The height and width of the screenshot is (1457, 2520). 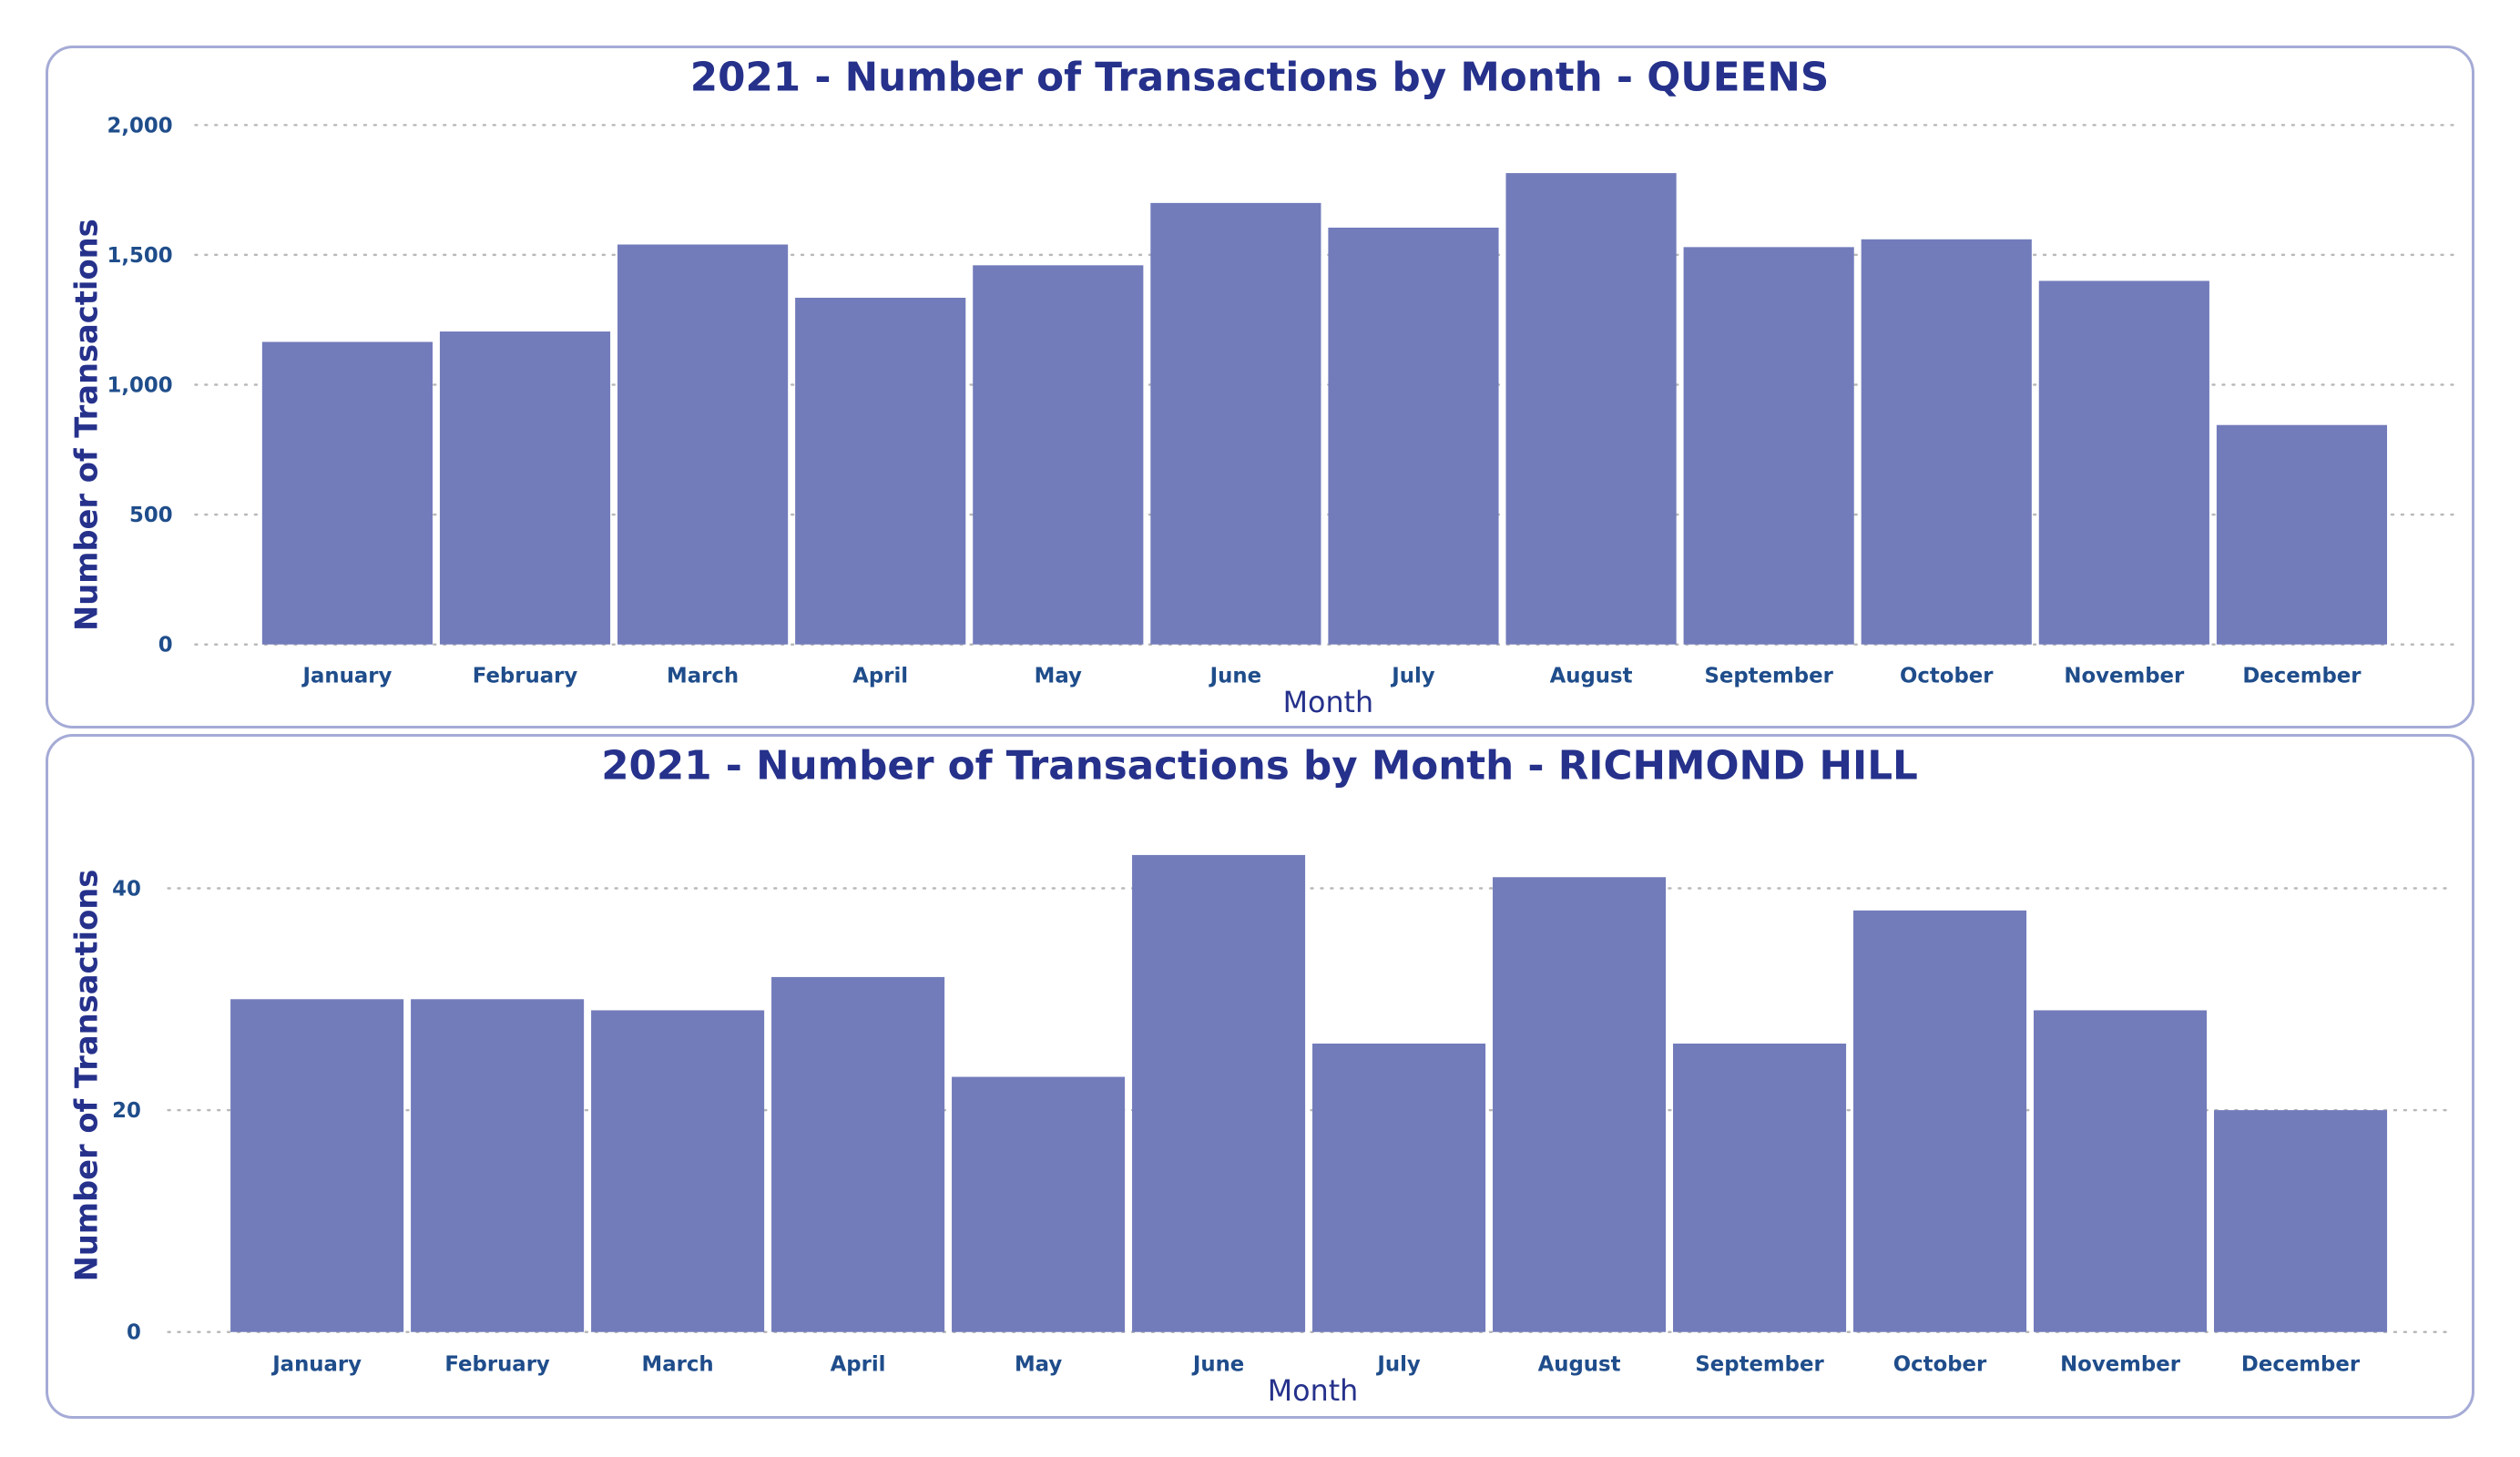 What do you see at coordinates (127, 1111) in the screenshot?
I see `y-tick-label: 20` at bounding box center [127, 1111].